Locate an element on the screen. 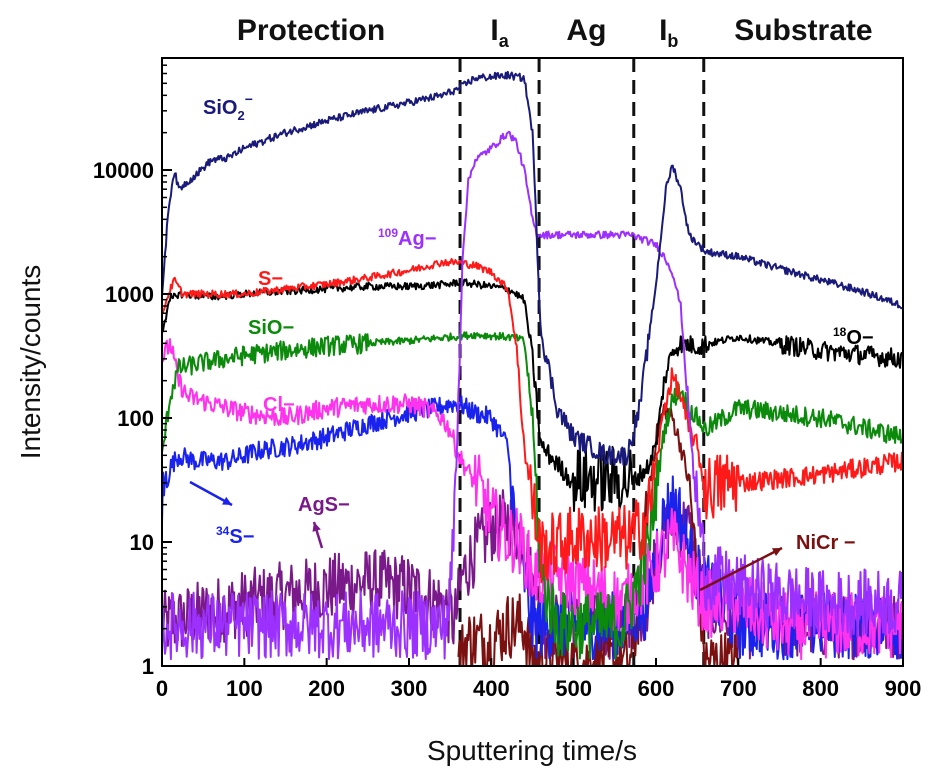  x-axis-title: Sputtering time/s is located at coordinates (532, 750).